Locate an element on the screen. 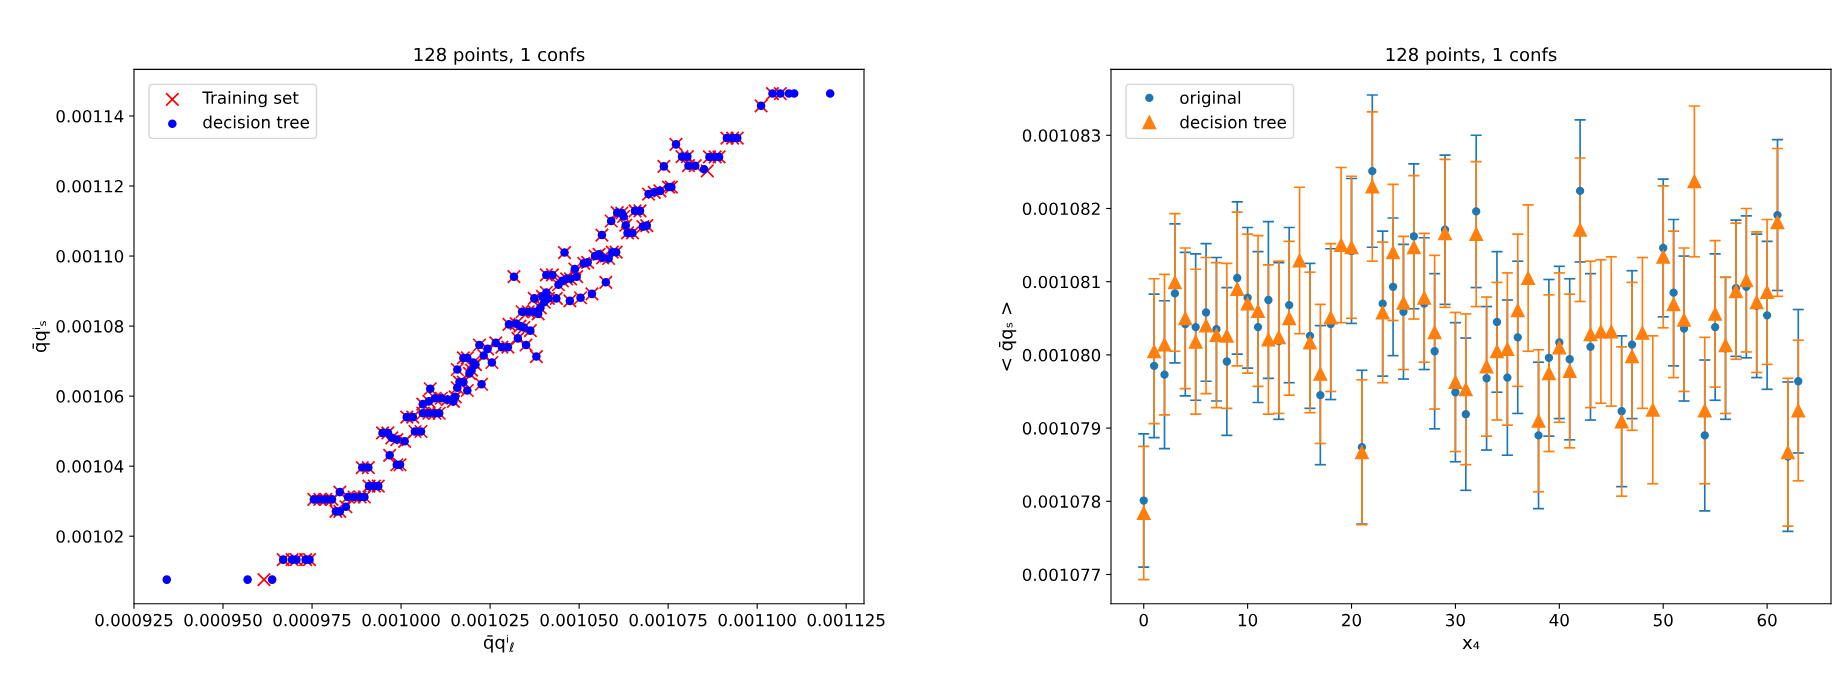 Image resolution: width=1845 pixels, height=694 pixels. y-tick-label: 0.00108 is located at coordinates (90, 326).